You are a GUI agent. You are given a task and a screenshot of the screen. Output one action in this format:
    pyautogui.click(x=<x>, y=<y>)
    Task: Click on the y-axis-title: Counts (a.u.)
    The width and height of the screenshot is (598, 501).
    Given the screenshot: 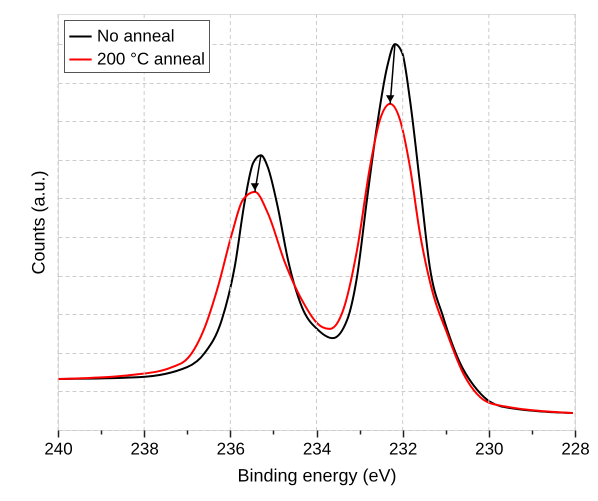 What is the action you would take?
    pyautogui.click(x=38, y=222)
    